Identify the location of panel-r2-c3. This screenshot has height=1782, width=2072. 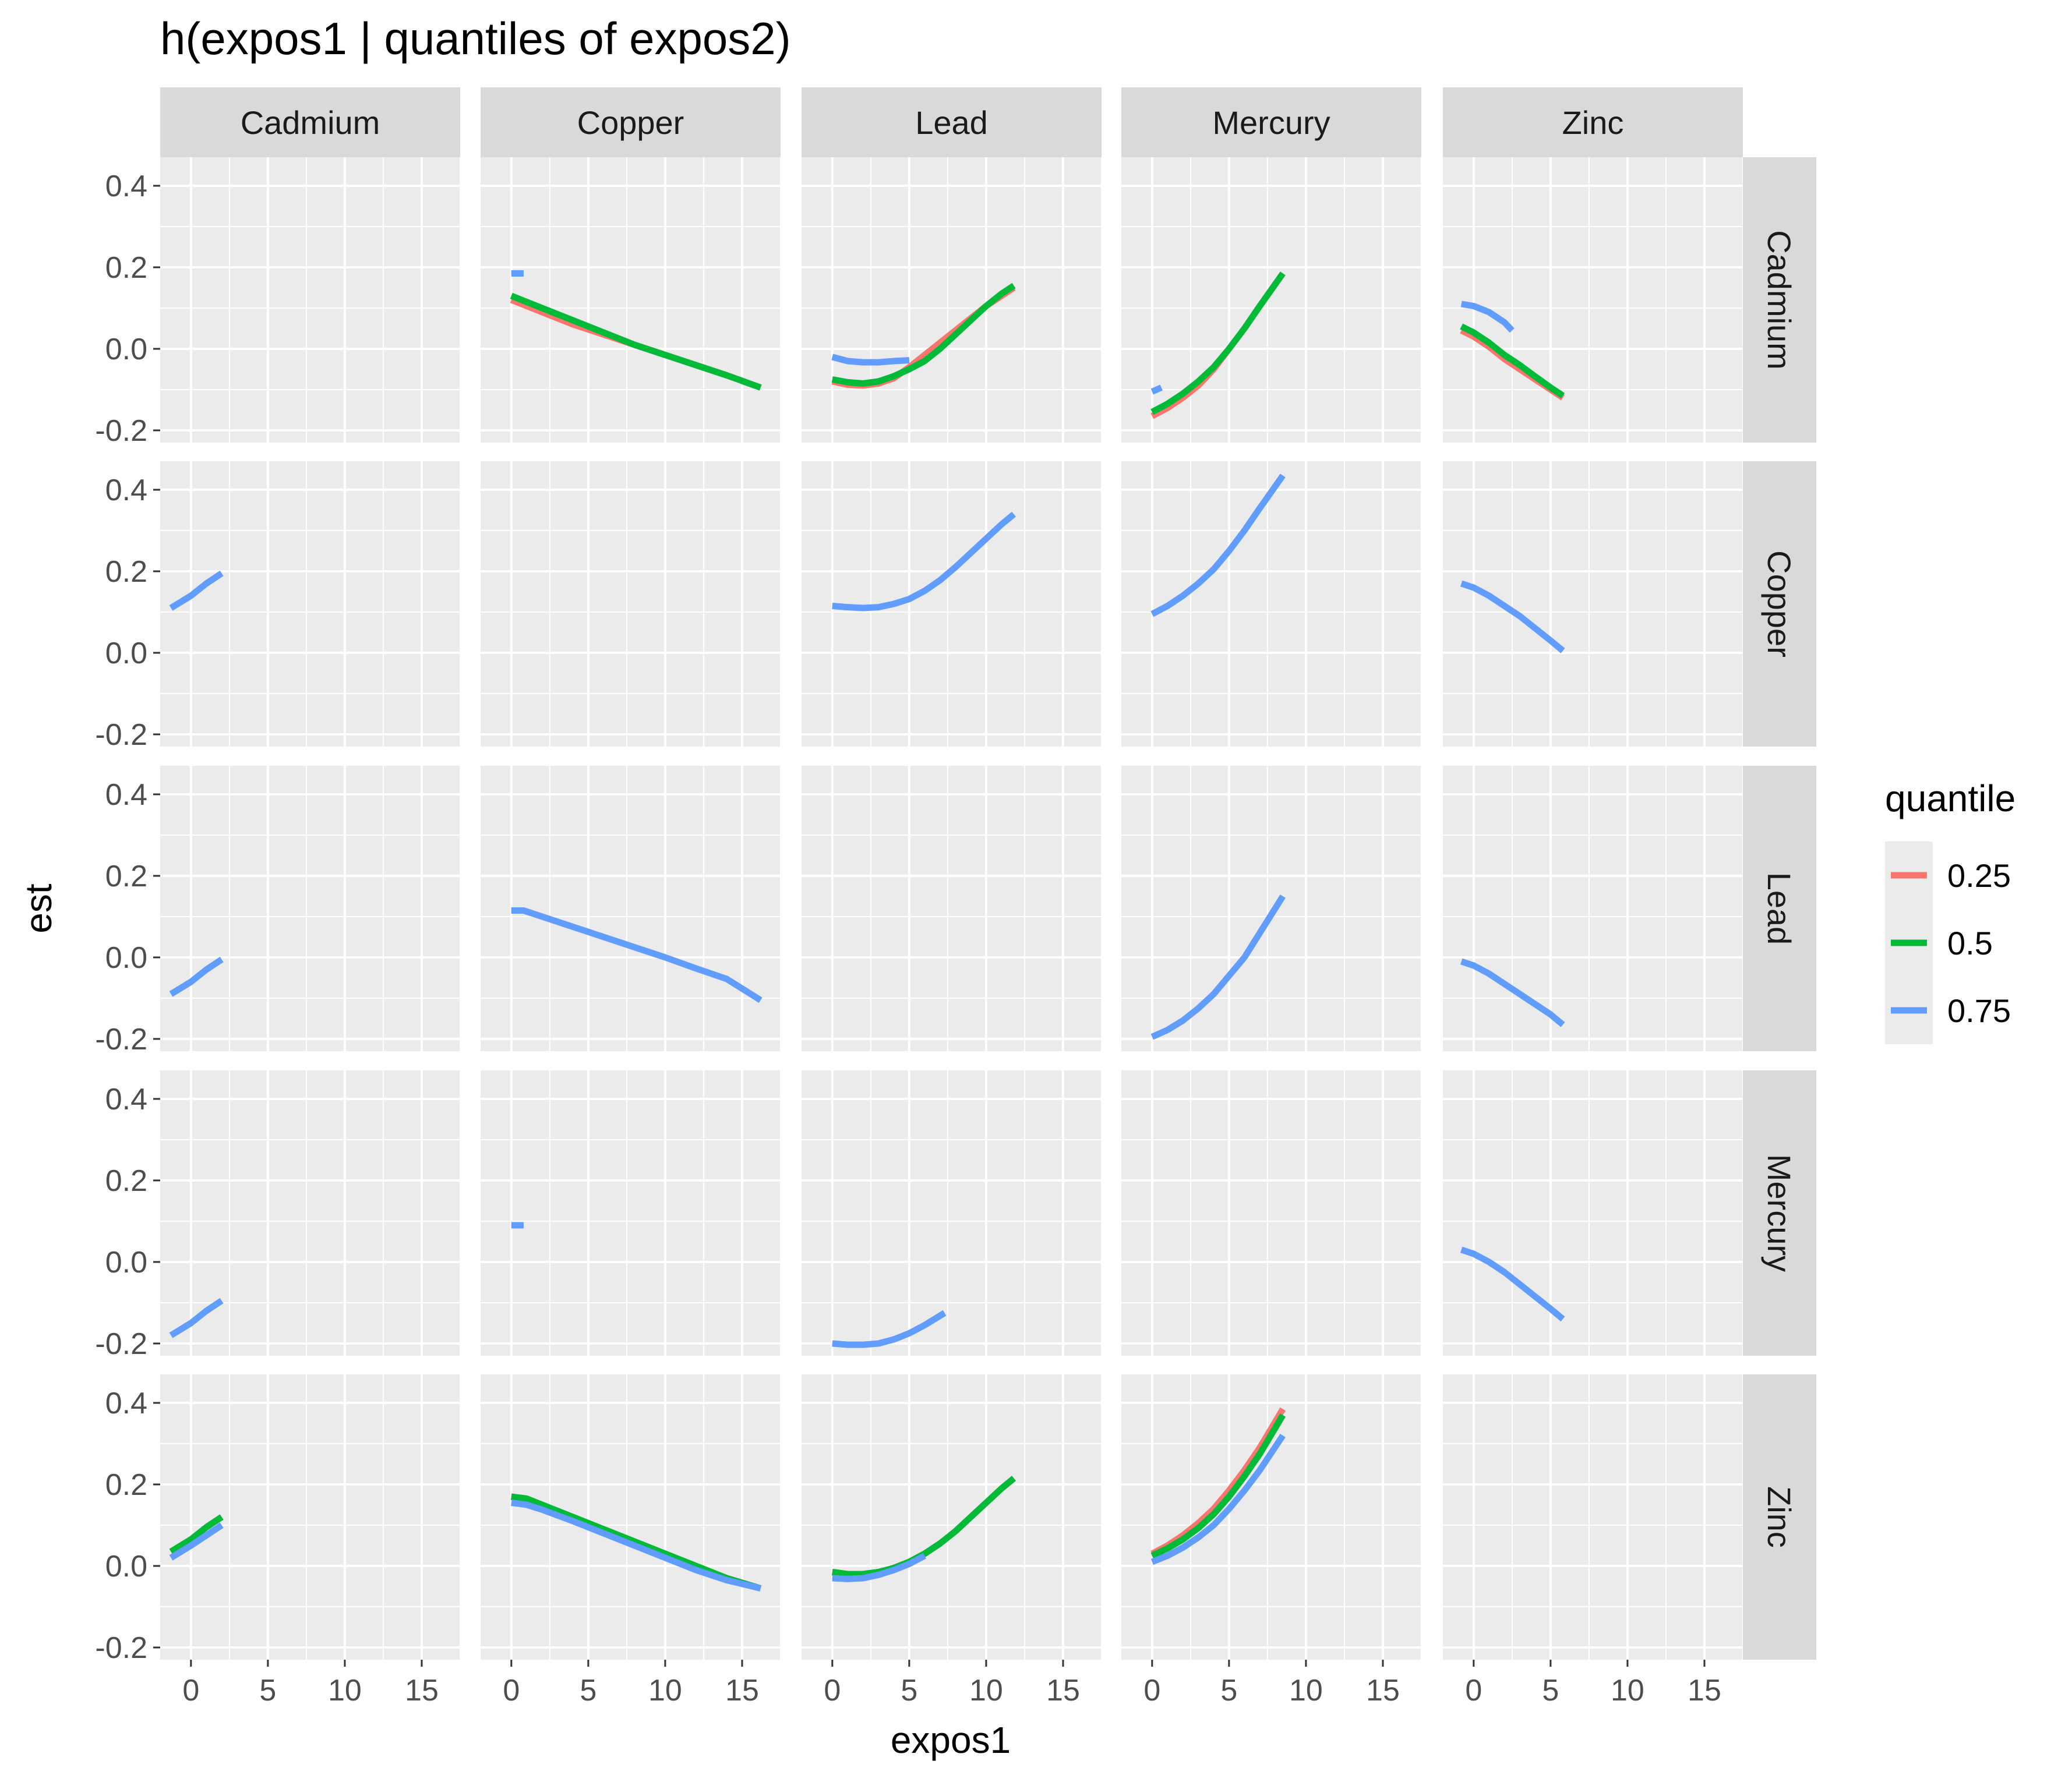
(1271, 909).